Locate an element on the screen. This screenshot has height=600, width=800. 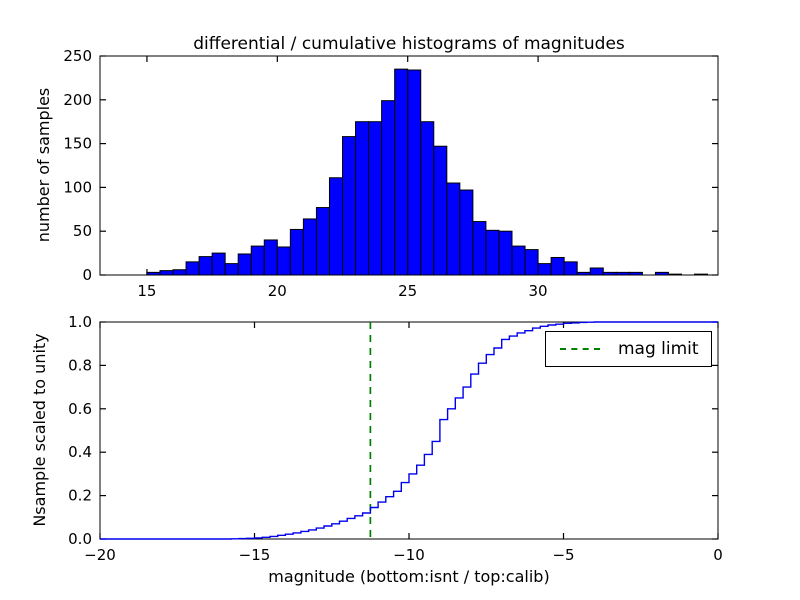
bottom-plot-axes-ytick-label: 0.6 is located at coordinates (80, 409).